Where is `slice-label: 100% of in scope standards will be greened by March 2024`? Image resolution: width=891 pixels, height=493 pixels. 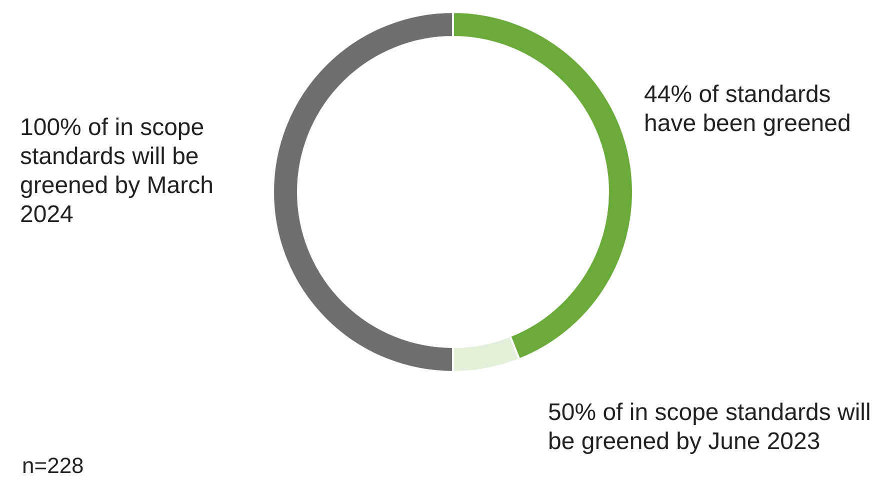
slice-label: 100% of in scope standards will be greened by March 2024 is located at coordinates (117, 171).